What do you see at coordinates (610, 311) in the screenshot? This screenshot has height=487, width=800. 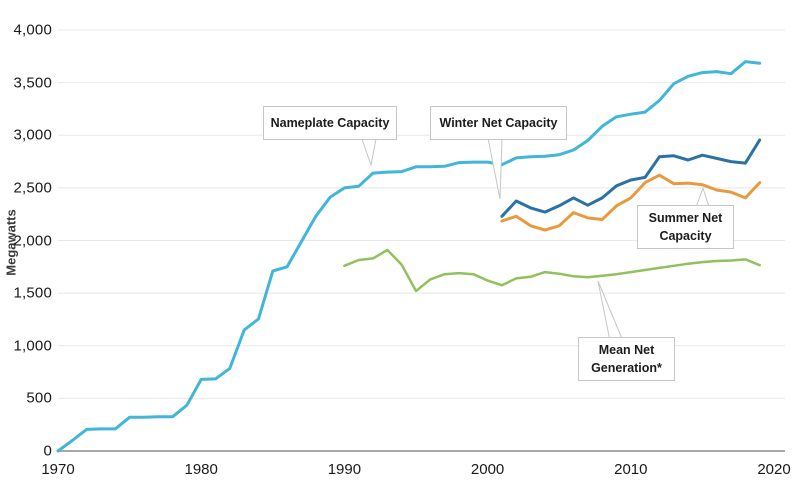 I see `callout-tail-mean` at bounding box center [610, 311].